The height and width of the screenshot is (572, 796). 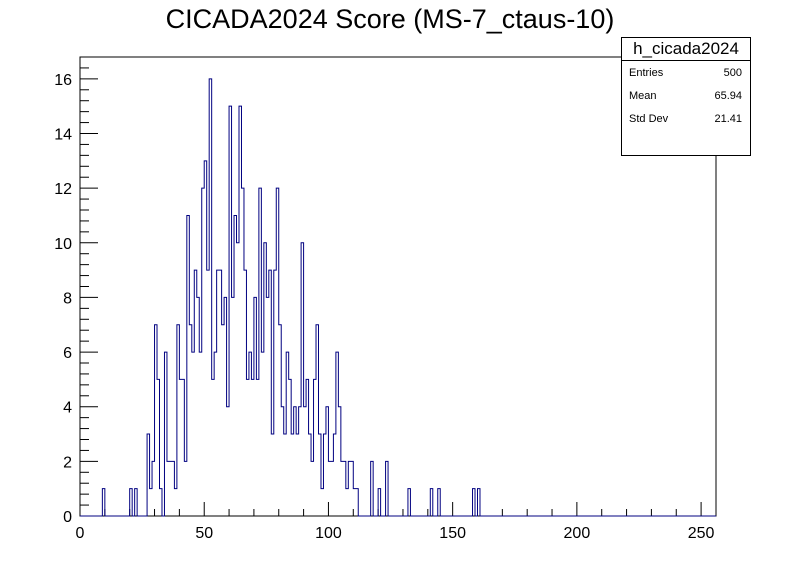 What do you see at coordinates (732, 73) in the screenshot?
I see `stats-value: 500` at bounding box center [732, 73].